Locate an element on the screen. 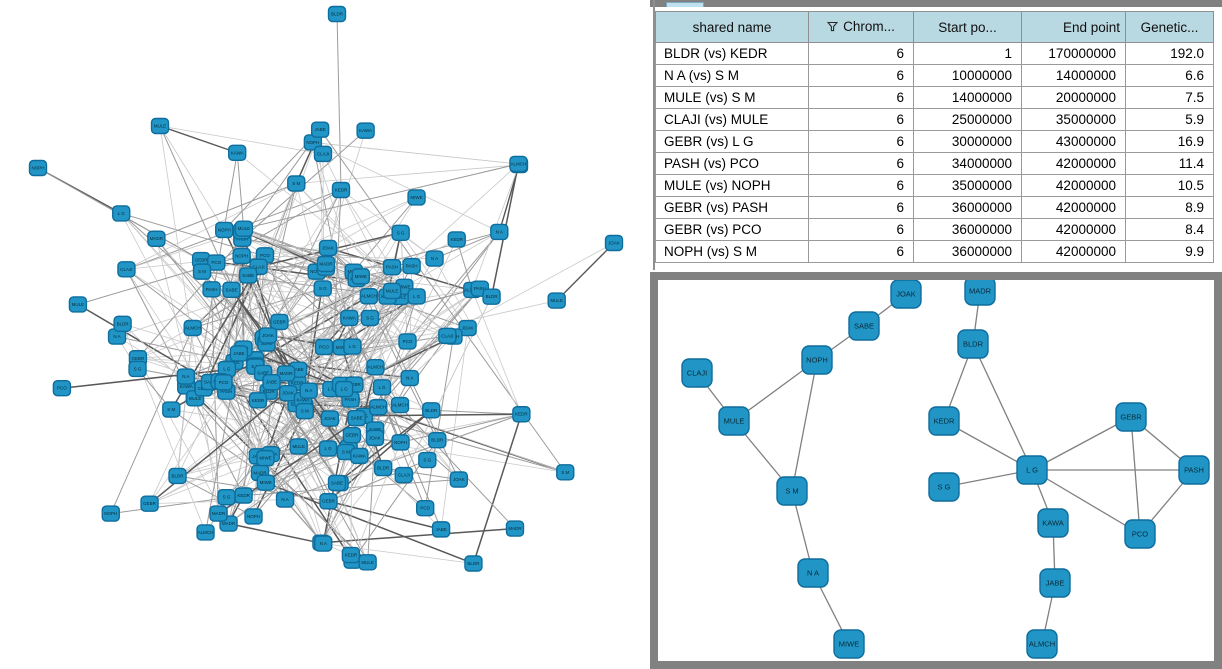  column-header-0: shared name is located at coordinates (732, 27).